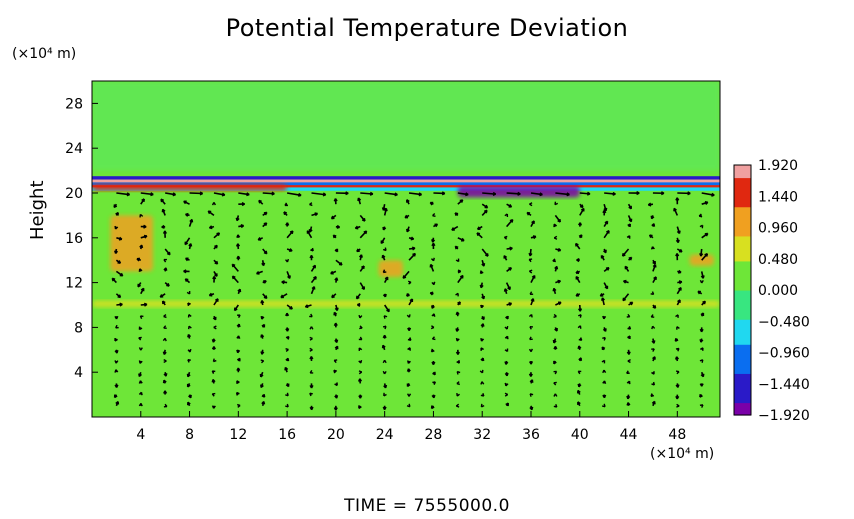 The image size is (854, 519). I want to click on band-layer, so click(406, 189).